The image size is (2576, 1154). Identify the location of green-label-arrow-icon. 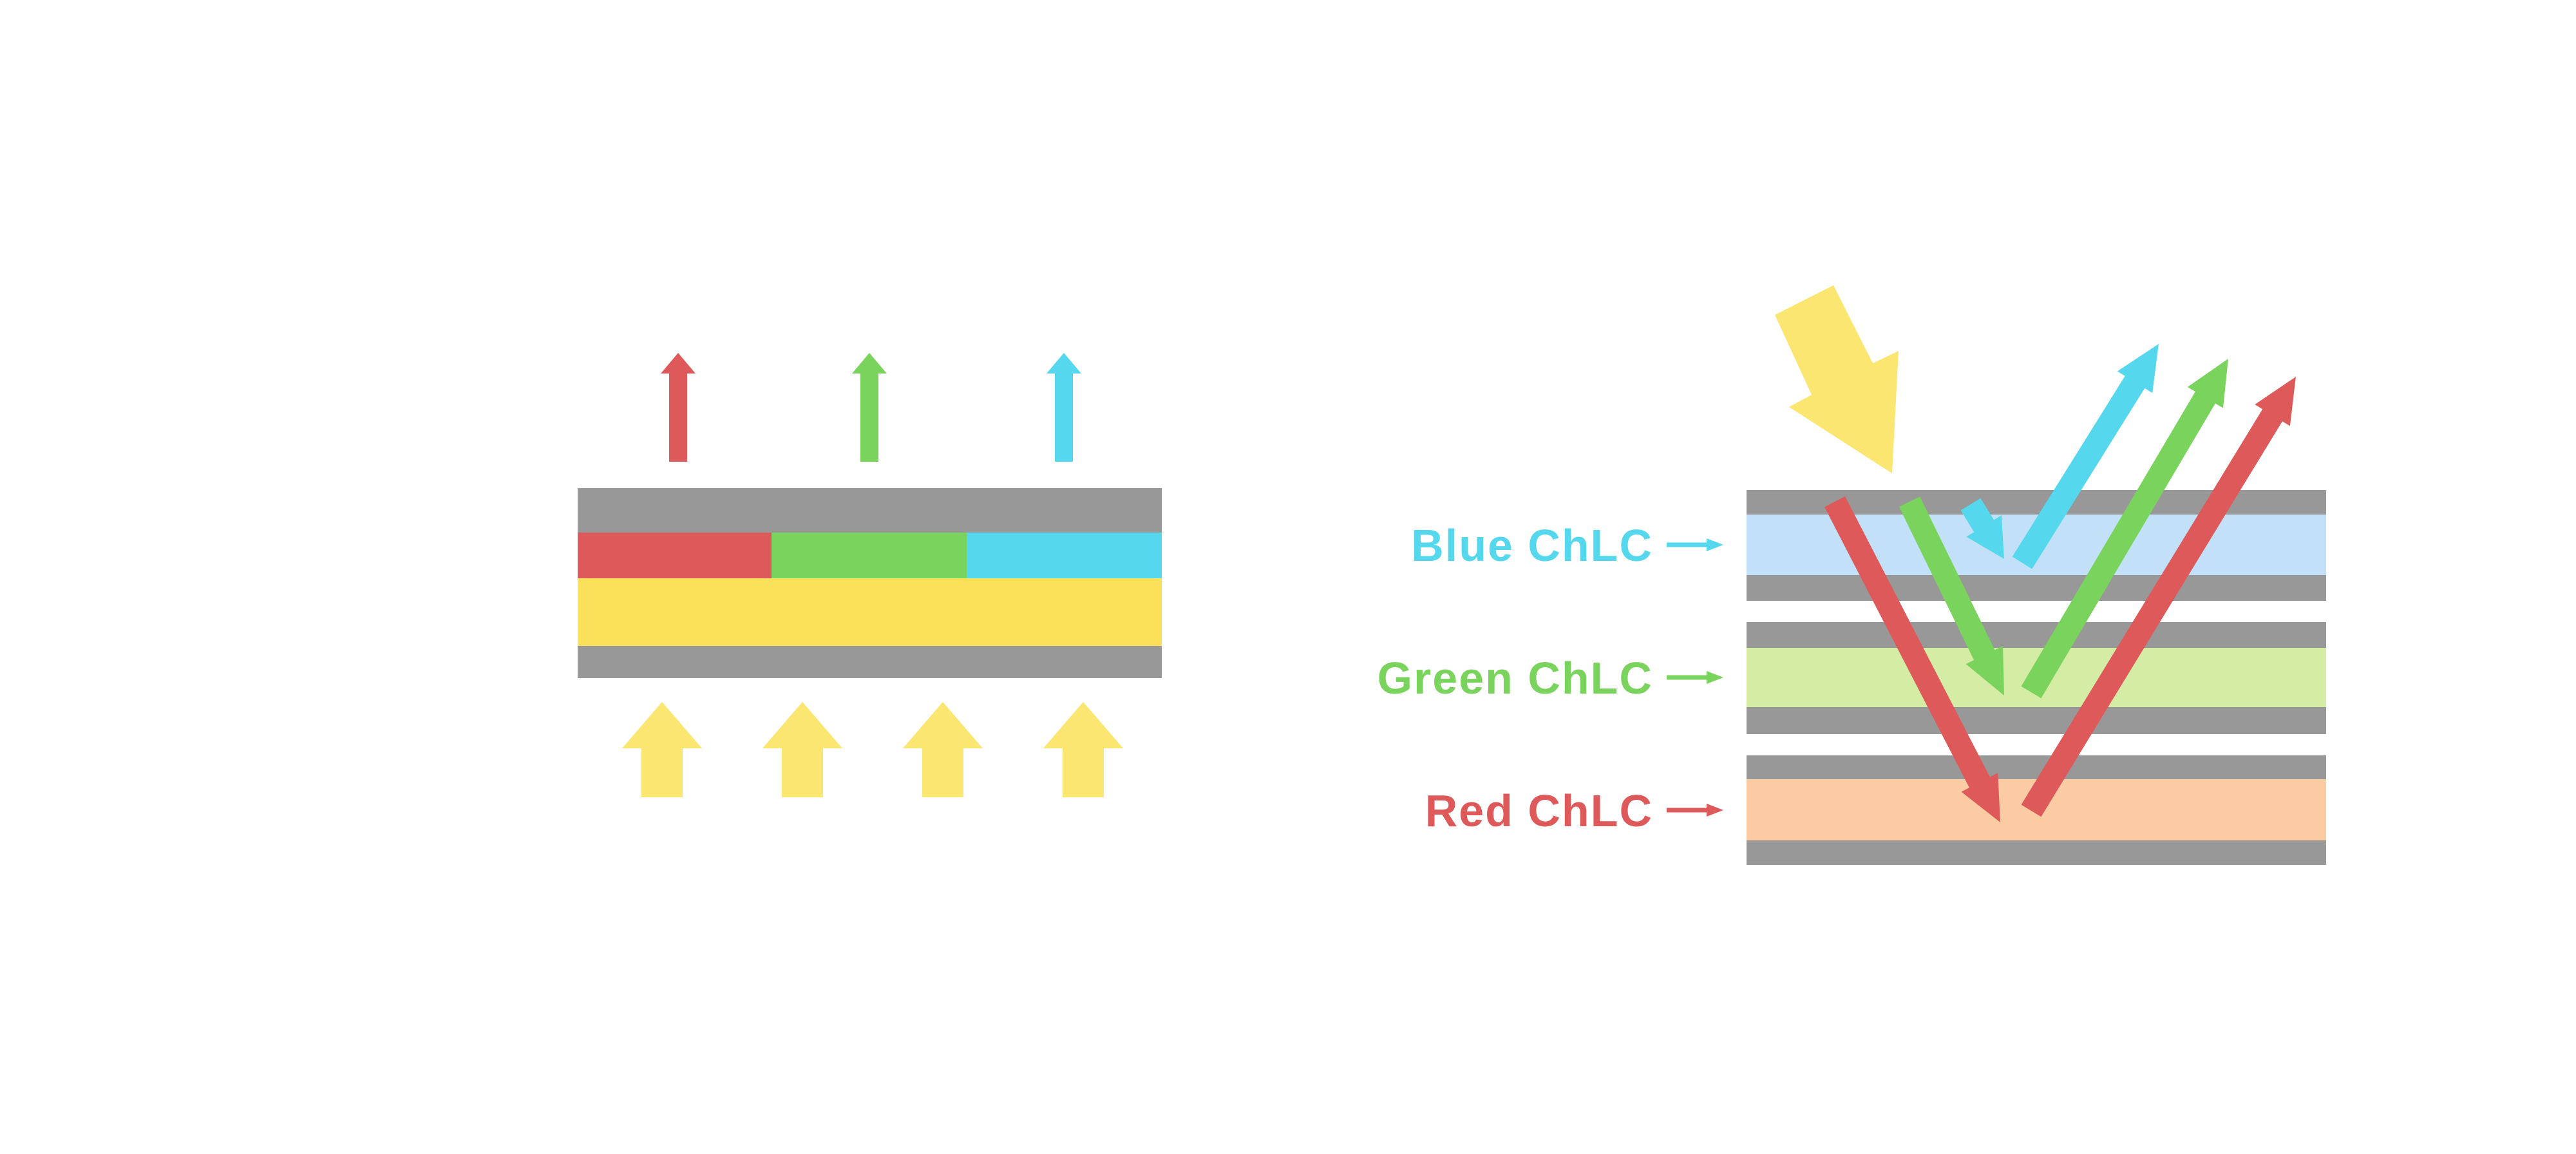
(1695, 677).